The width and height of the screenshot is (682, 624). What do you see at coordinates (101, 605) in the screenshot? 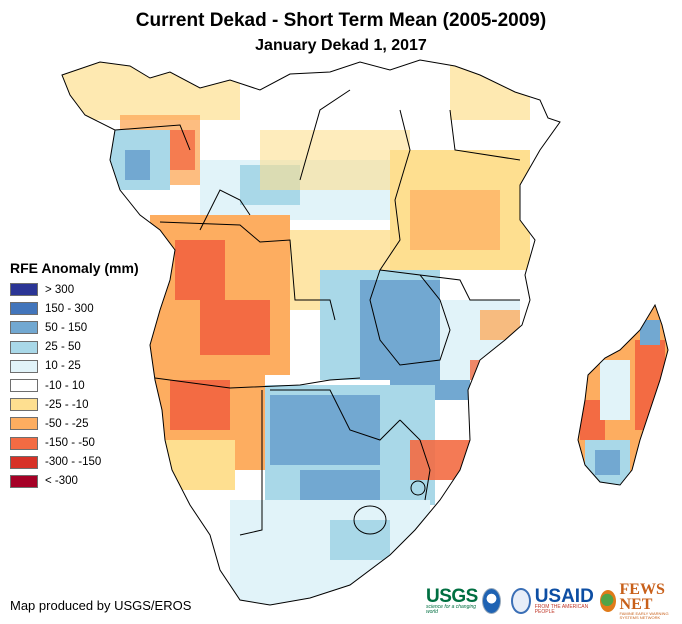
I see `credit-text: Map produced by USGS/EROS` at bounding box center [101, 605].